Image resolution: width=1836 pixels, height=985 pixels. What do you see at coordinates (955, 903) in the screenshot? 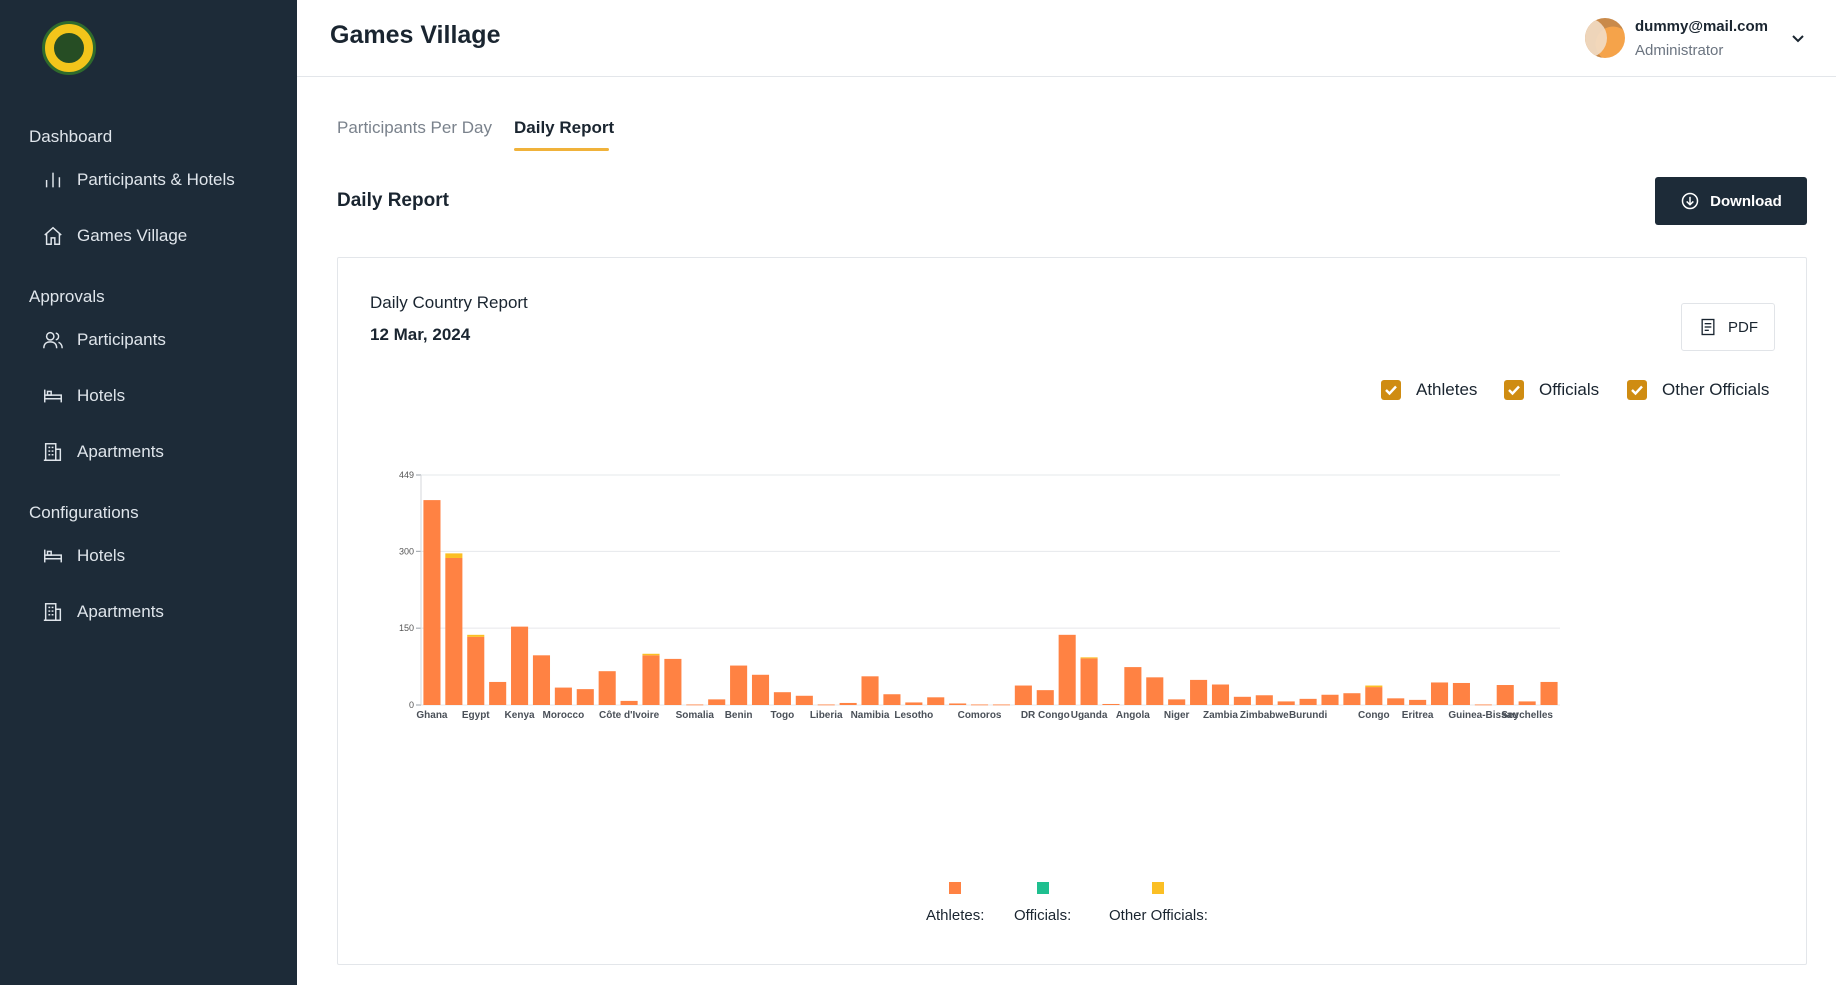
I see `legend-athletes: Athletes:` at bounding box center [955, 903].